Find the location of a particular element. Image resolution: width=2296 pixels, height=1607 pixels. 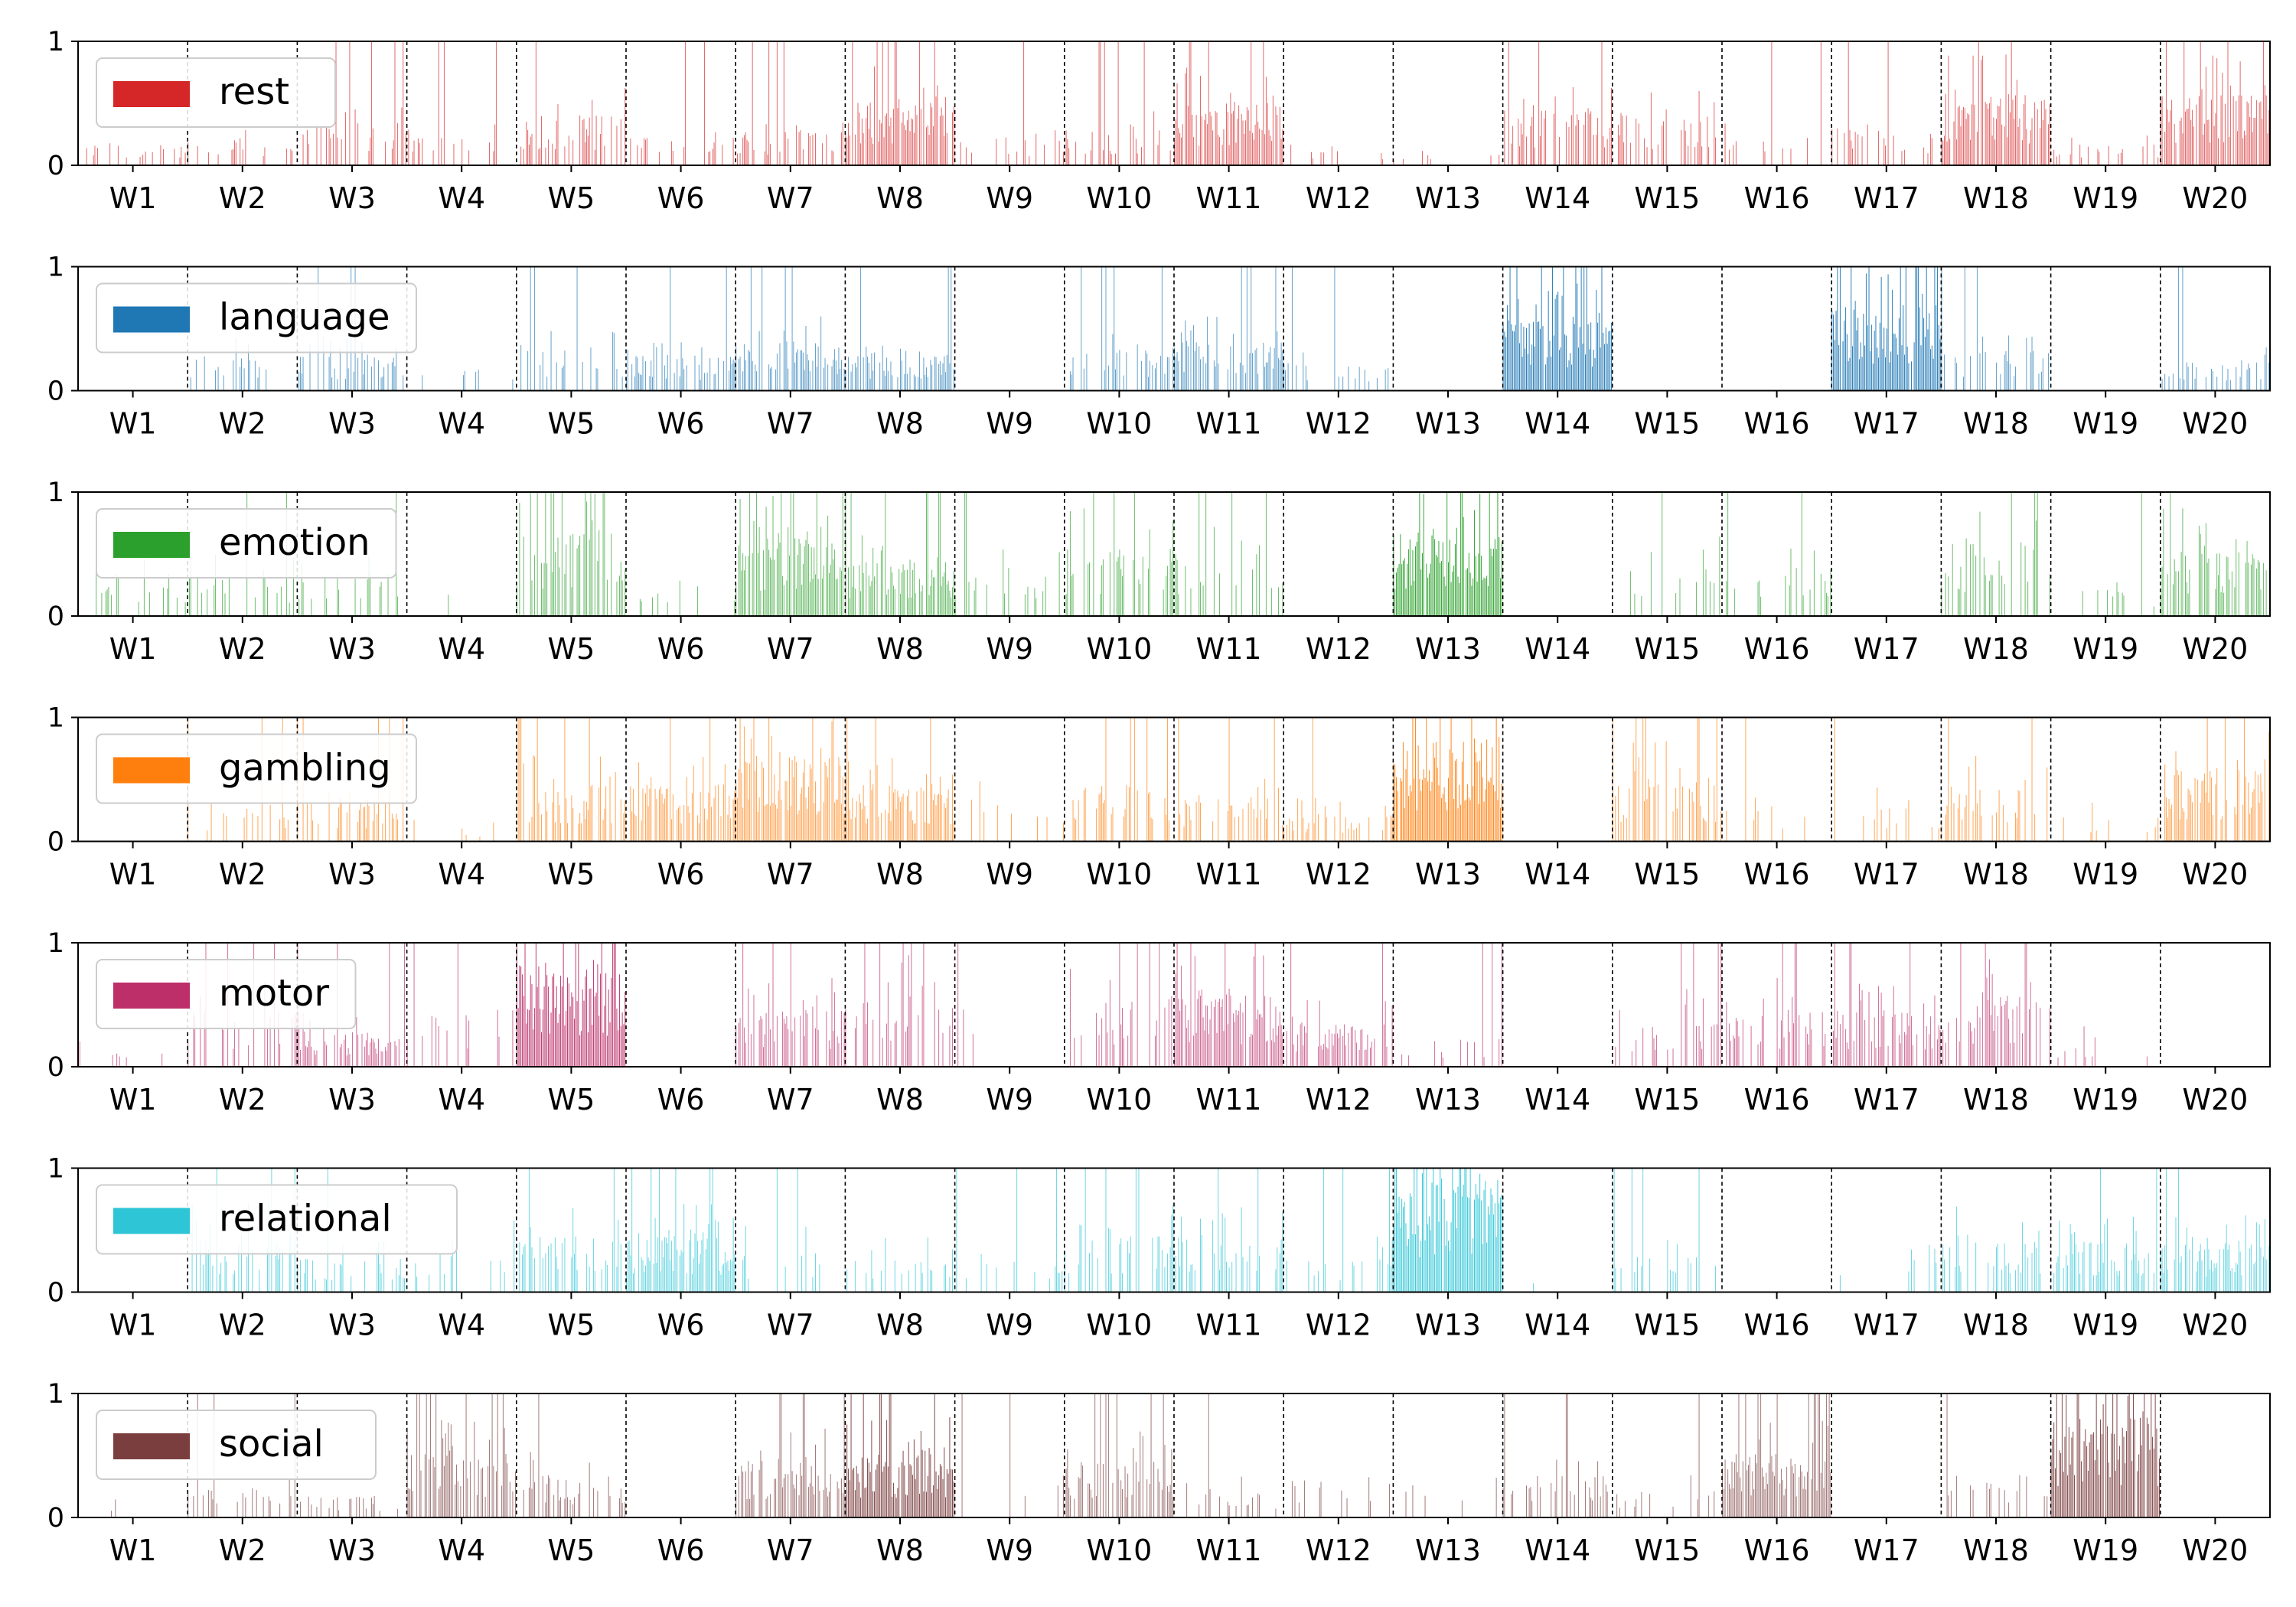

x-tick-label: W16 is located at coordinates (1777, 649).